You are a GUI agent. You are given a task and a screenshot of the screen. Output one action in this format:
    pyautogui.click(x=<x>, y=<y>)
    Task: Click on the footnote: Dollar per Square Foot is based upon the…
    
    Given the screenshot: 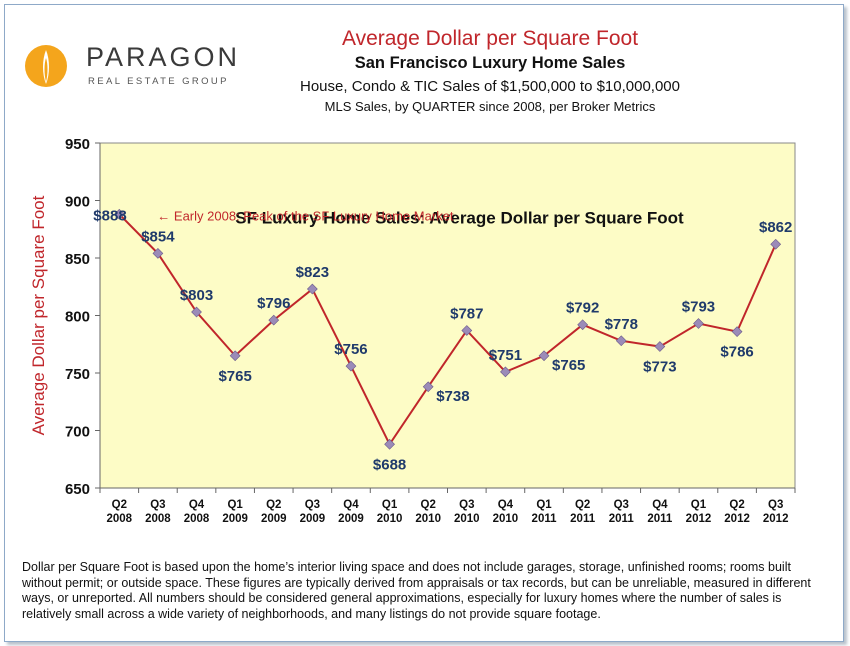 What is the action you would take?
    pyautogui.click(x=416, y=590)
    